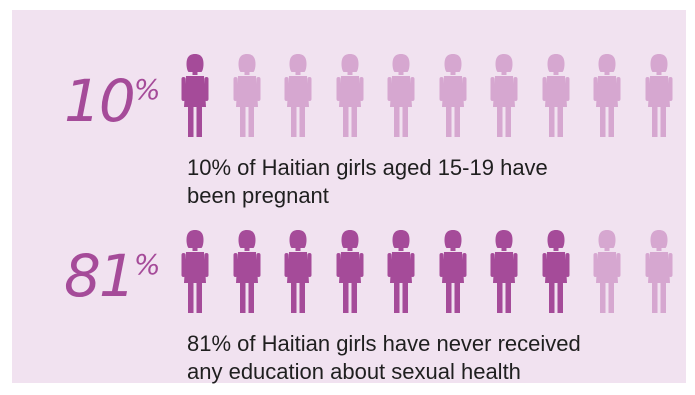 The width and height of the screenshot is (695, 395). I want to click on big-percentage: 81%, so click(112, 276).